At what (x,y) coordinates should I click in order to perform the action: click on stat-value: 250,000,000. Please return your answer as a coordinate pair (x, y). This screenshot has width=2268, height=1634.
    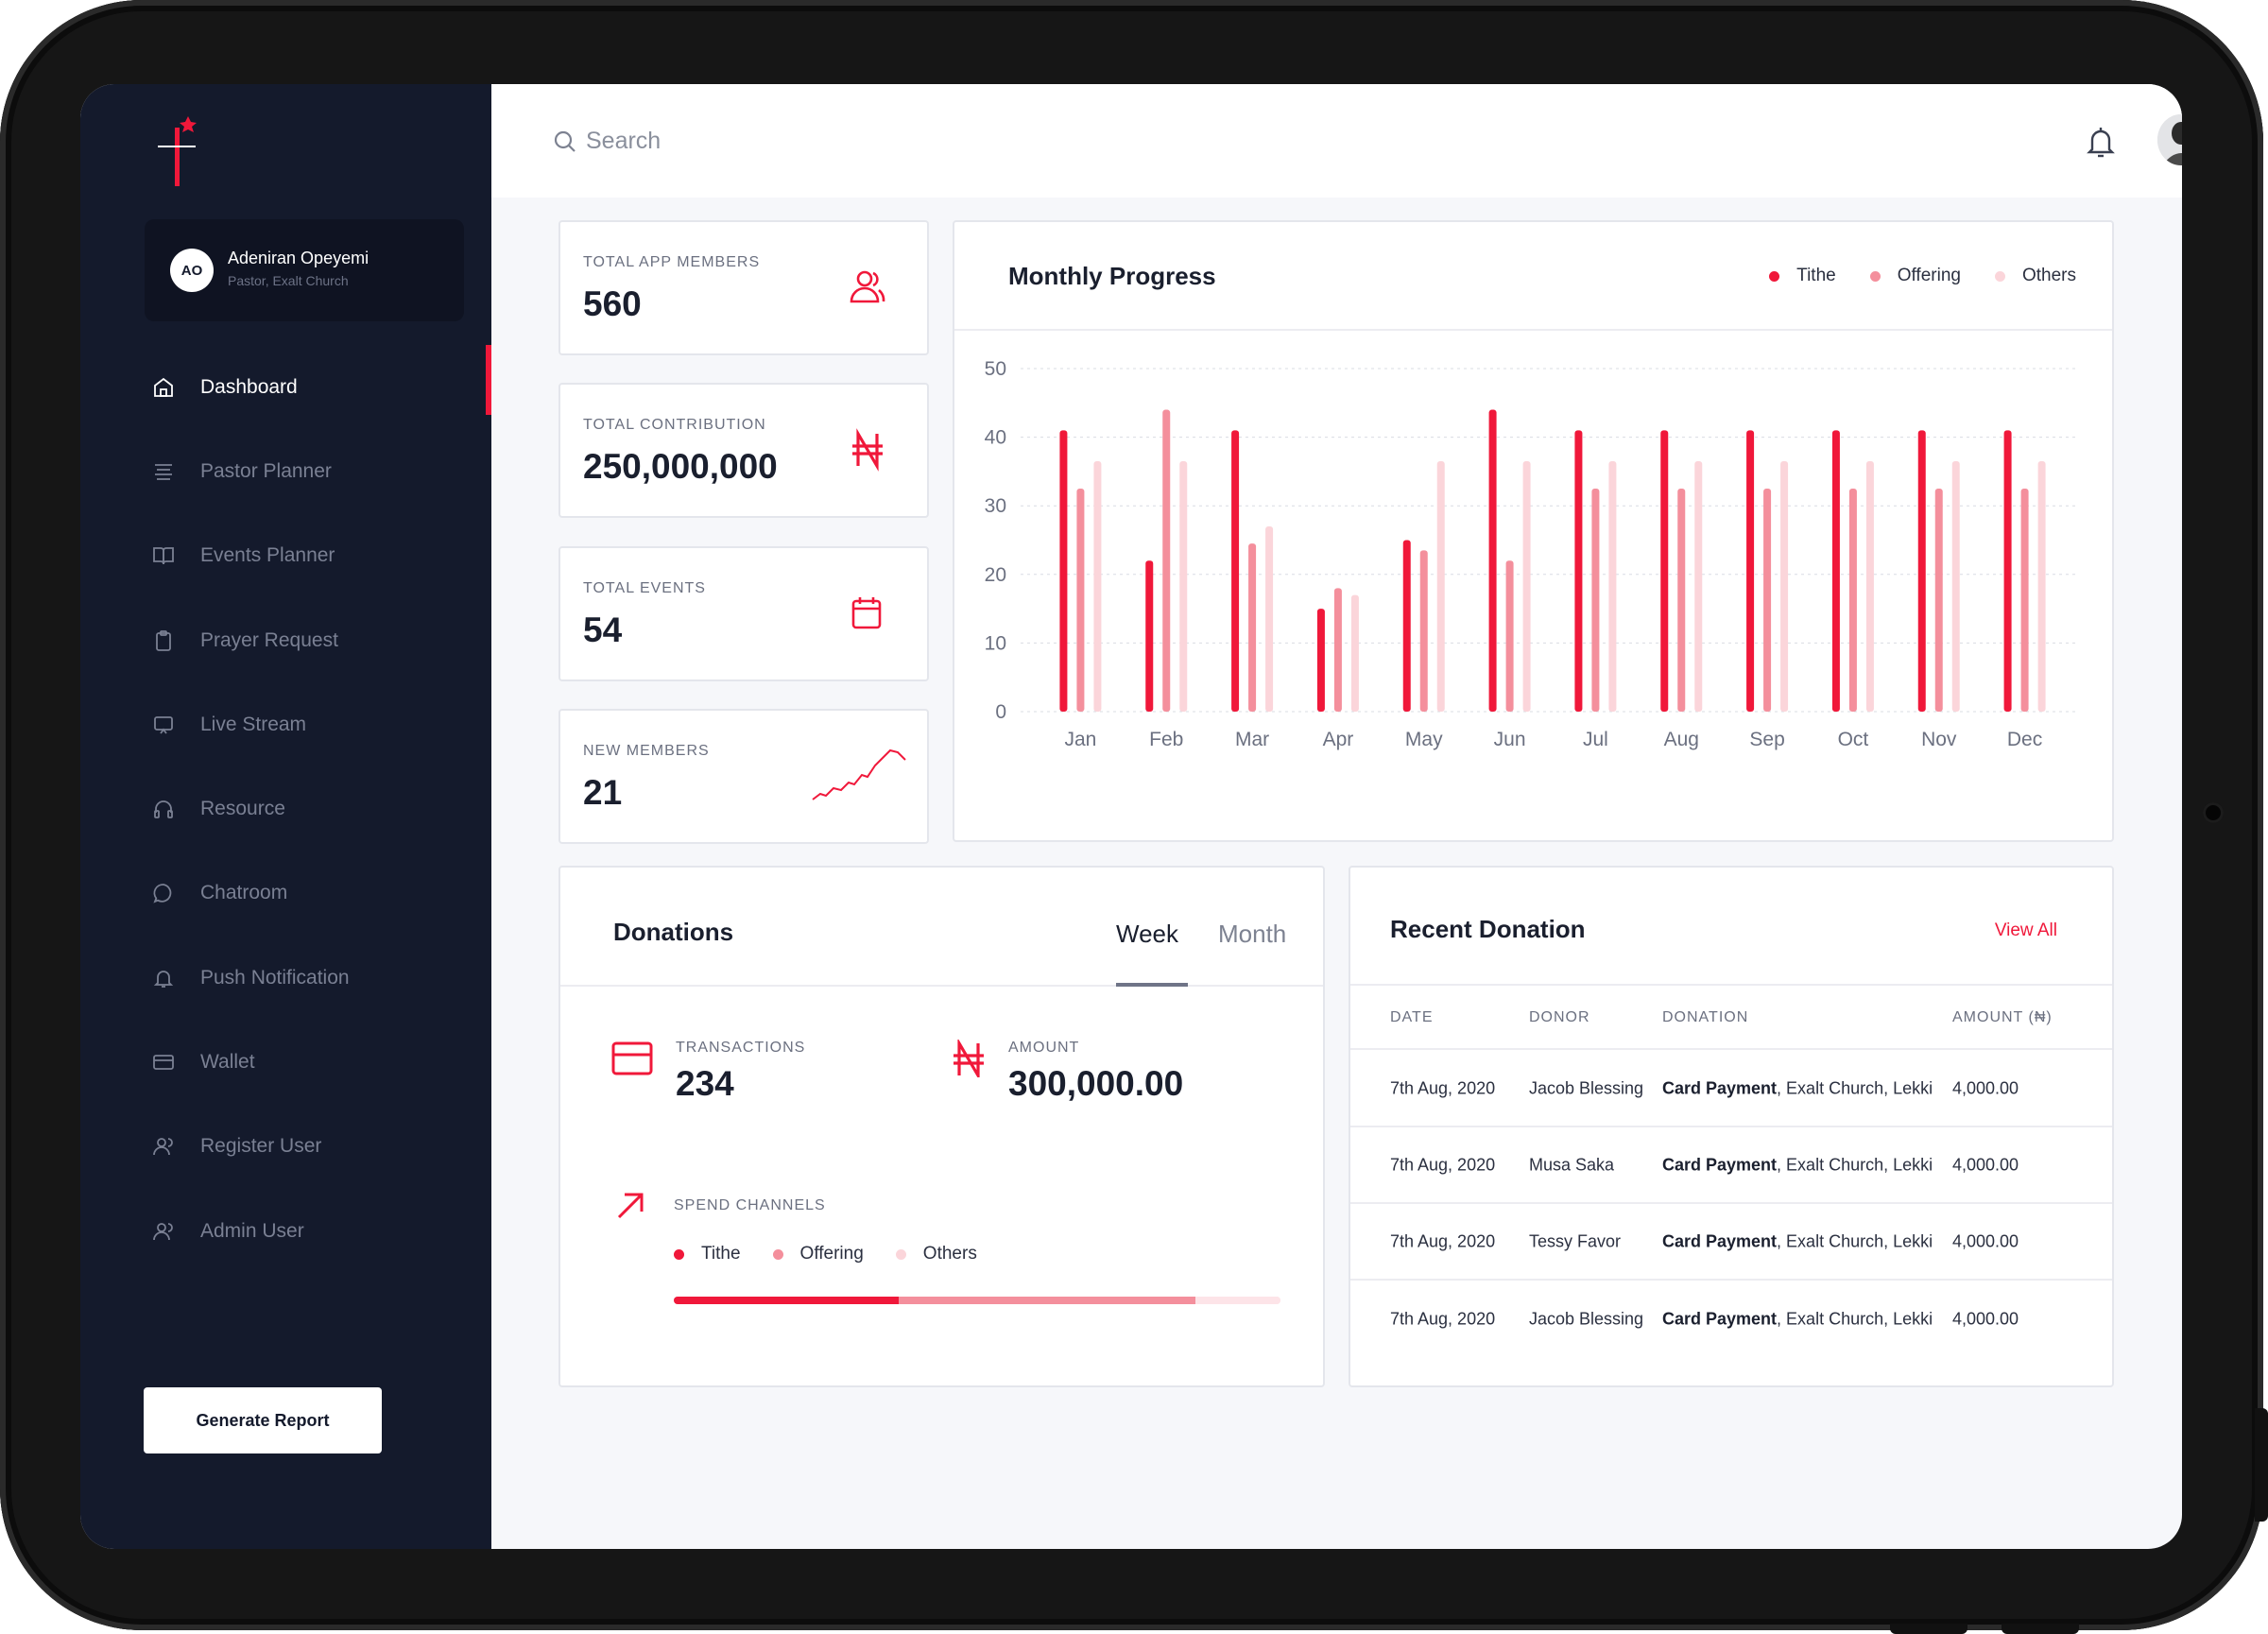
    Looking at the image, I should click on (680, 466).